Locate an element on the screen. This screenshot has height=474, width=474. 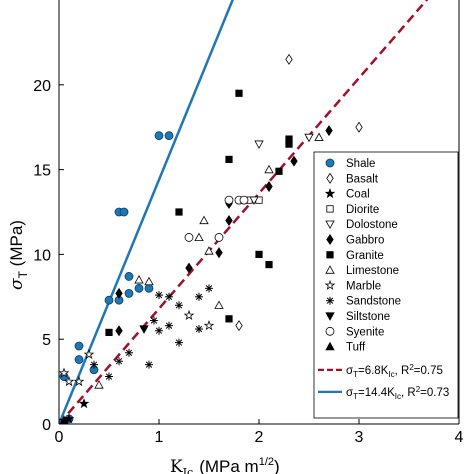
y-tick-label: 0 is located at coordinates (46, 425).